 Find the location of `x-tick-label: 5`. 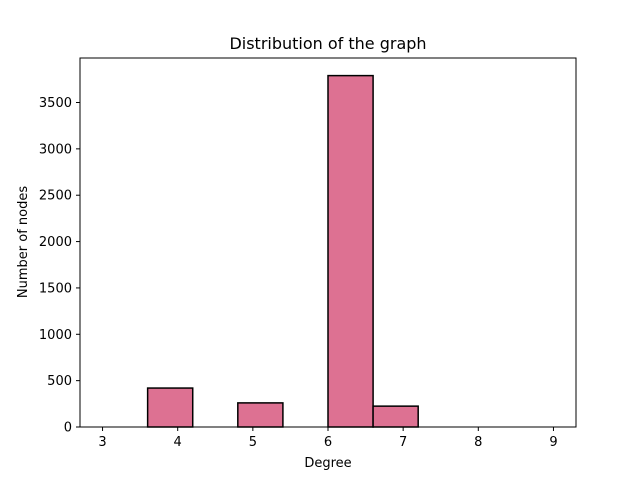

x-tick-label: 5 is located at coordinates (253, 442).